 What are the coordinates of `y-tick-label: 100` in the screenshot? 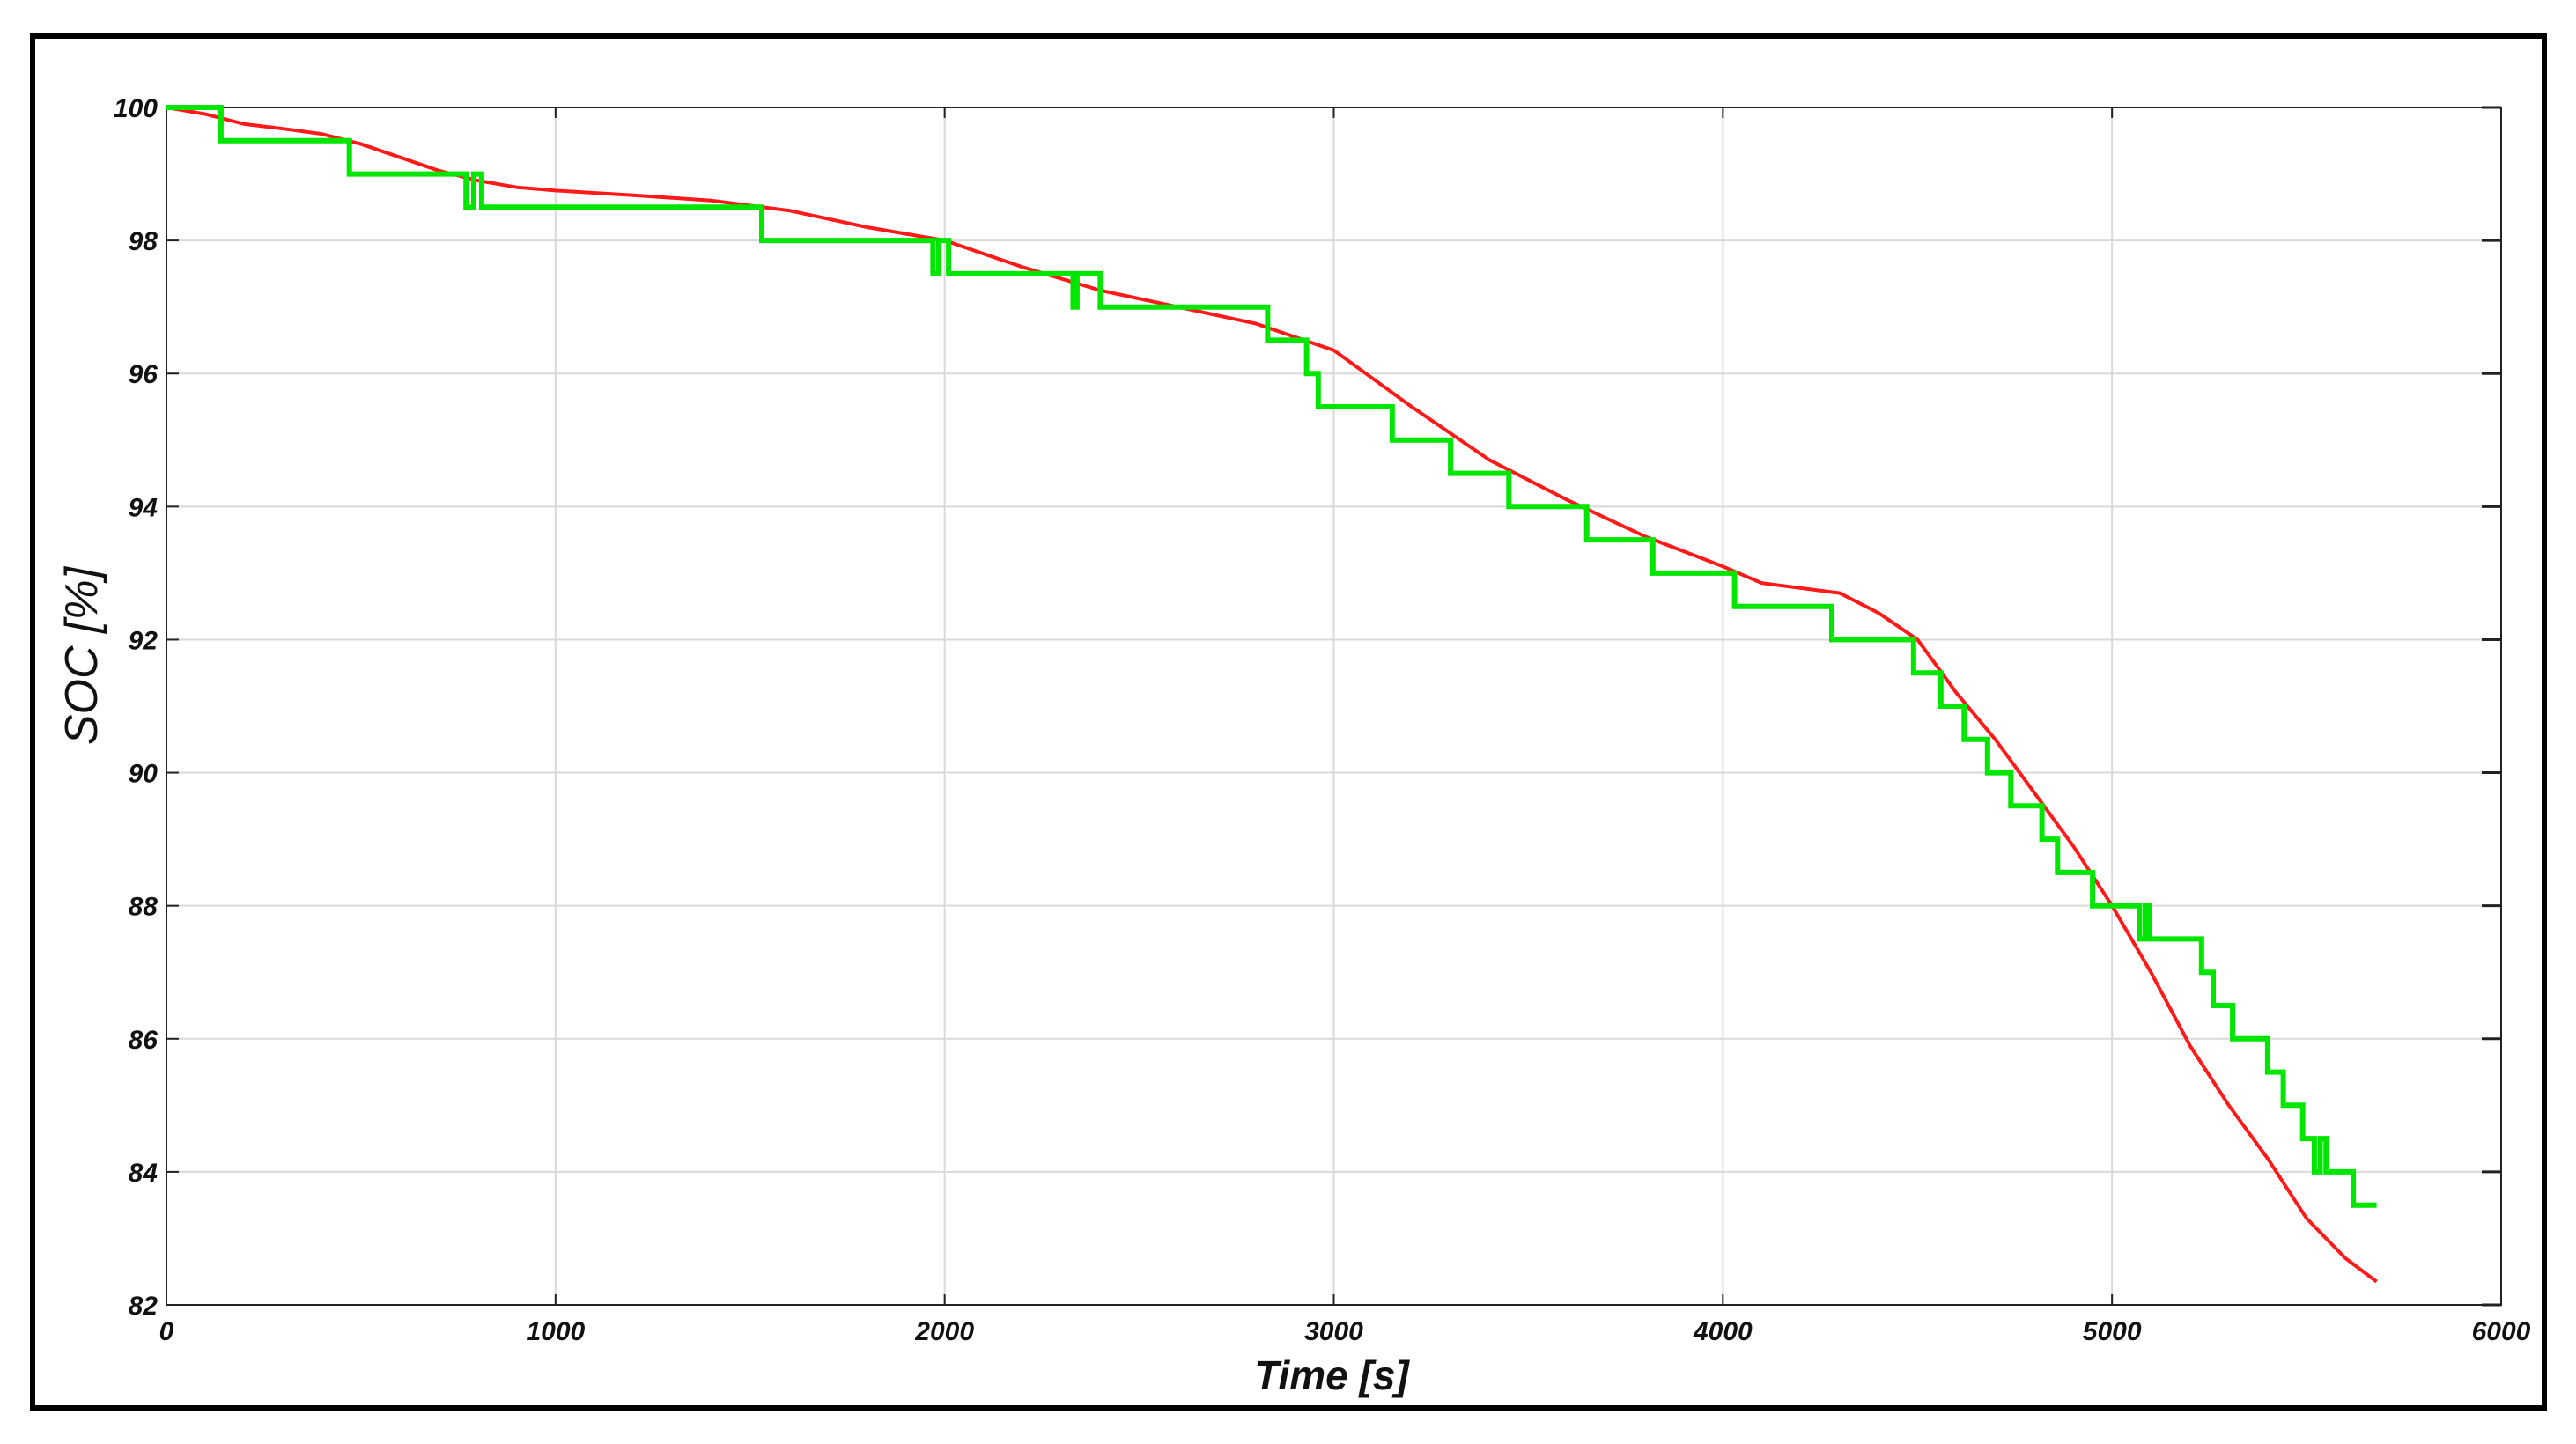 It's located at (136, 108).